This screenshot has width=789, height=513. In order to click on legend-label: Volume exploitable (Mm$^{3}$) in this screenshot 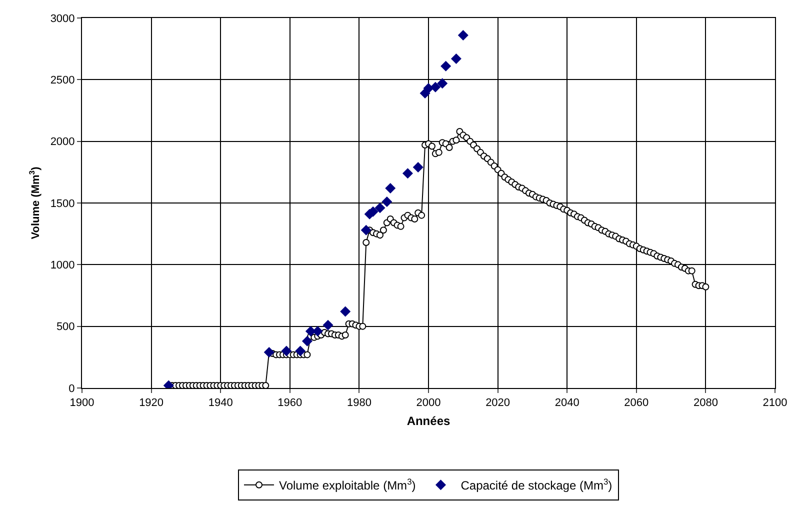, I will do `click(347, 484)`.